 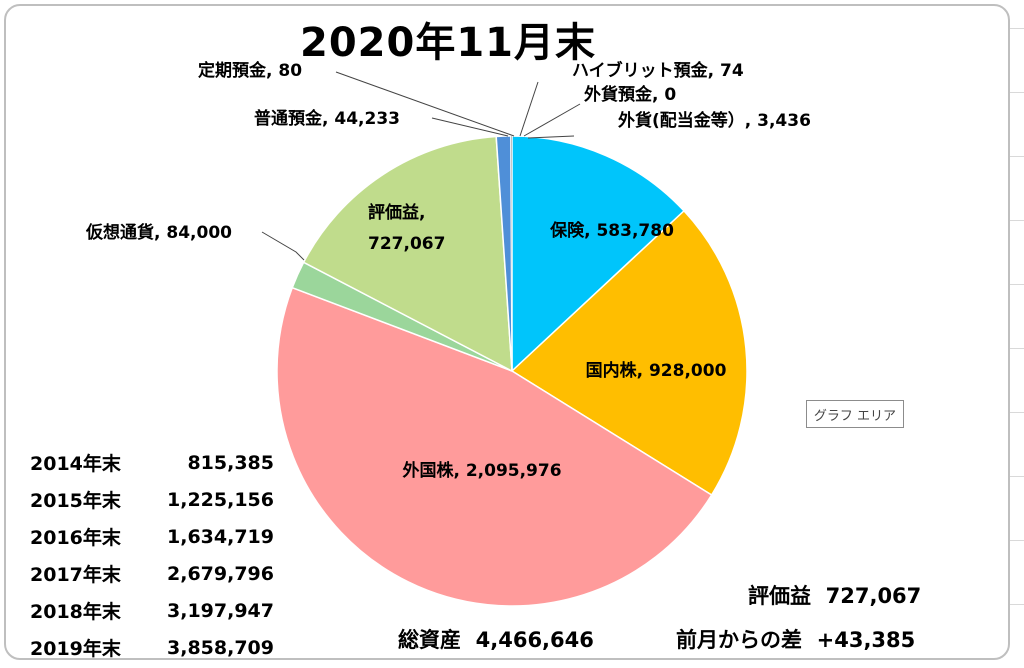 What do you see at coordinates (656, 370) in the screenshot?
I see `data-label-2: 国内株, 928,000` at bounding box center [656, 370].